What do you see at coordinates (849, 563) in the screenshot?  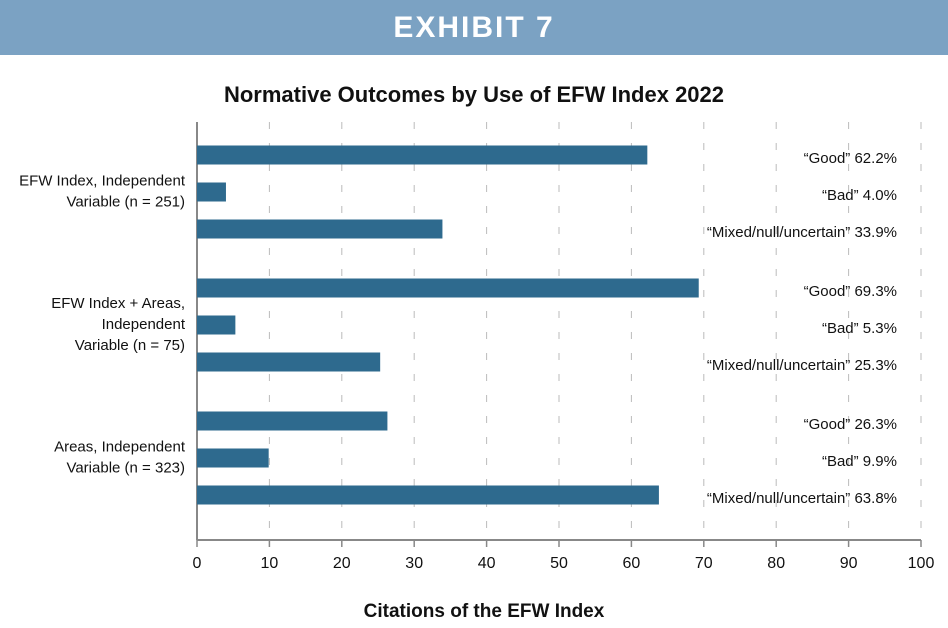 I see `x-tick-label: 90` at bounding box center [849, 563].